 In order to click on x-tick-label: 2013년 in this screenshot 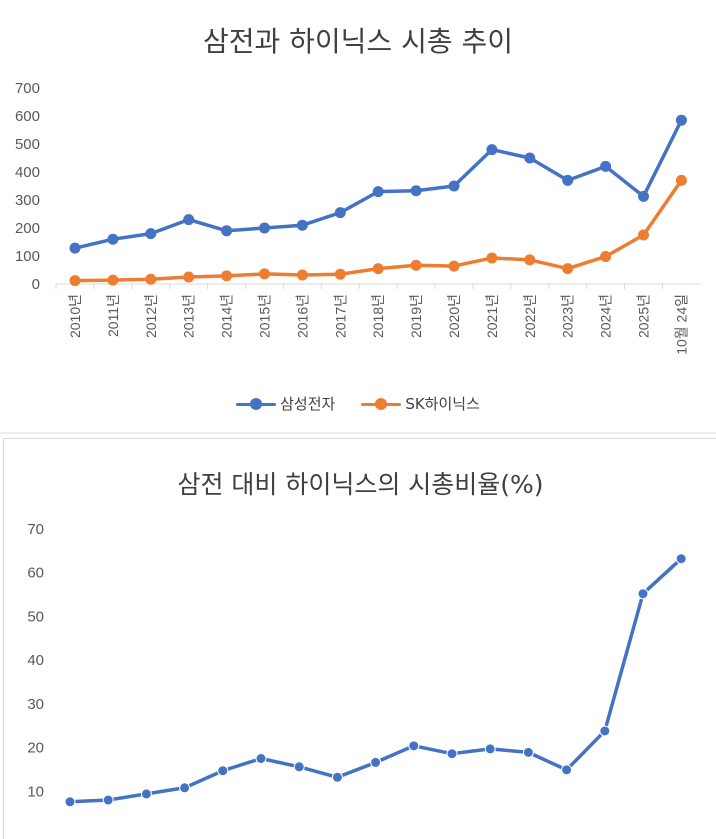, I will do `click(189, 316)`.